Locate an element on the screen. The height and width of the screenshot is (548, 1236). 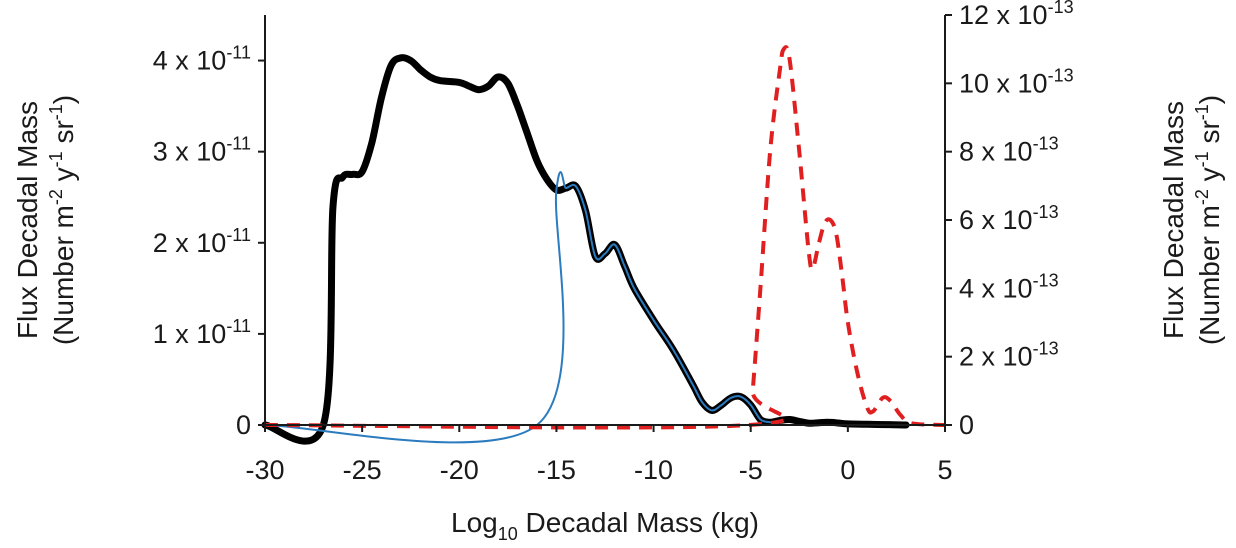
left-y-axis-title: Flux Decadal Mass (Number m-2 y-1 sr-1) is located at coordinates (45, 220).